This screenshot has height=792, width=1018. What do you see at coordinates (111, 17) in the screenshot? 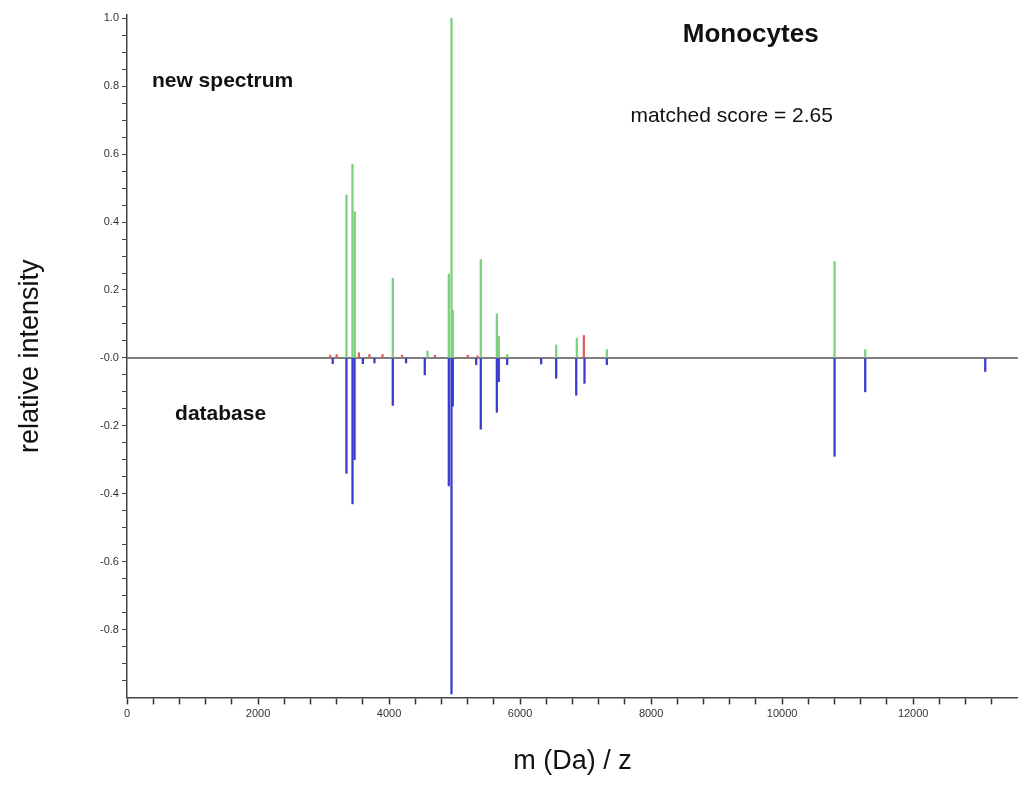
I see `y-tick-label: 1.0` at bounding box center [111, 17].